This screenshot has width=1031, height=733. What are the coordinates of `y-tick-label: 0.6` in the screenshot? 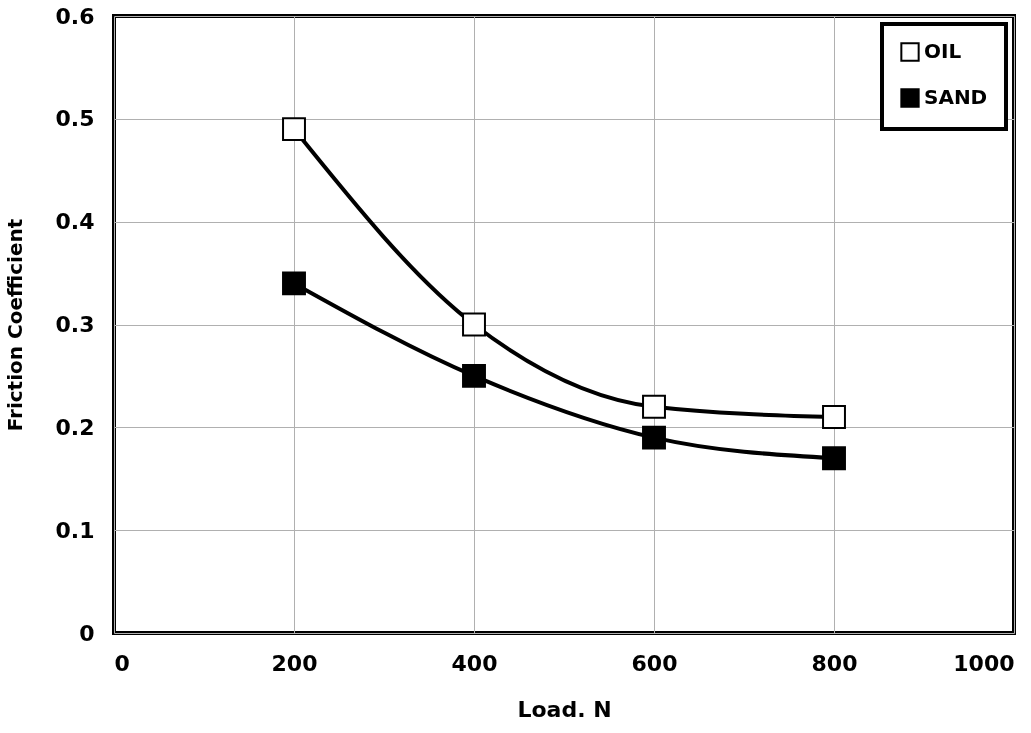 It's located at (75, 16).